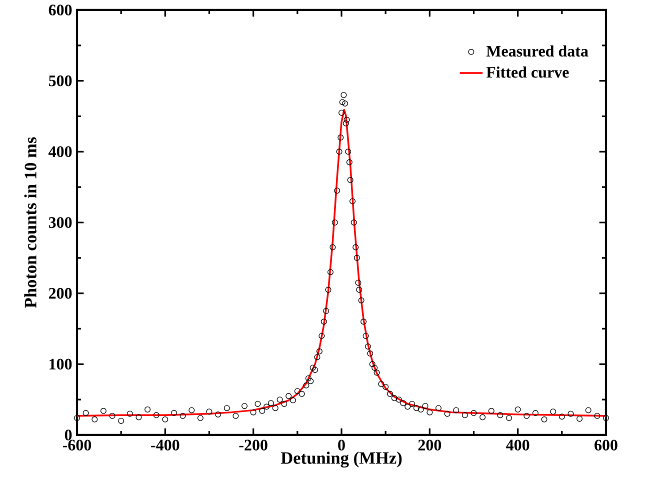 Image resolution: width=651 pixels, height=493 pixels. What do you see at coordinates (61, 364) in the screenshot?
I see `y-tick-label: 100` at bounding box center [61, 364].